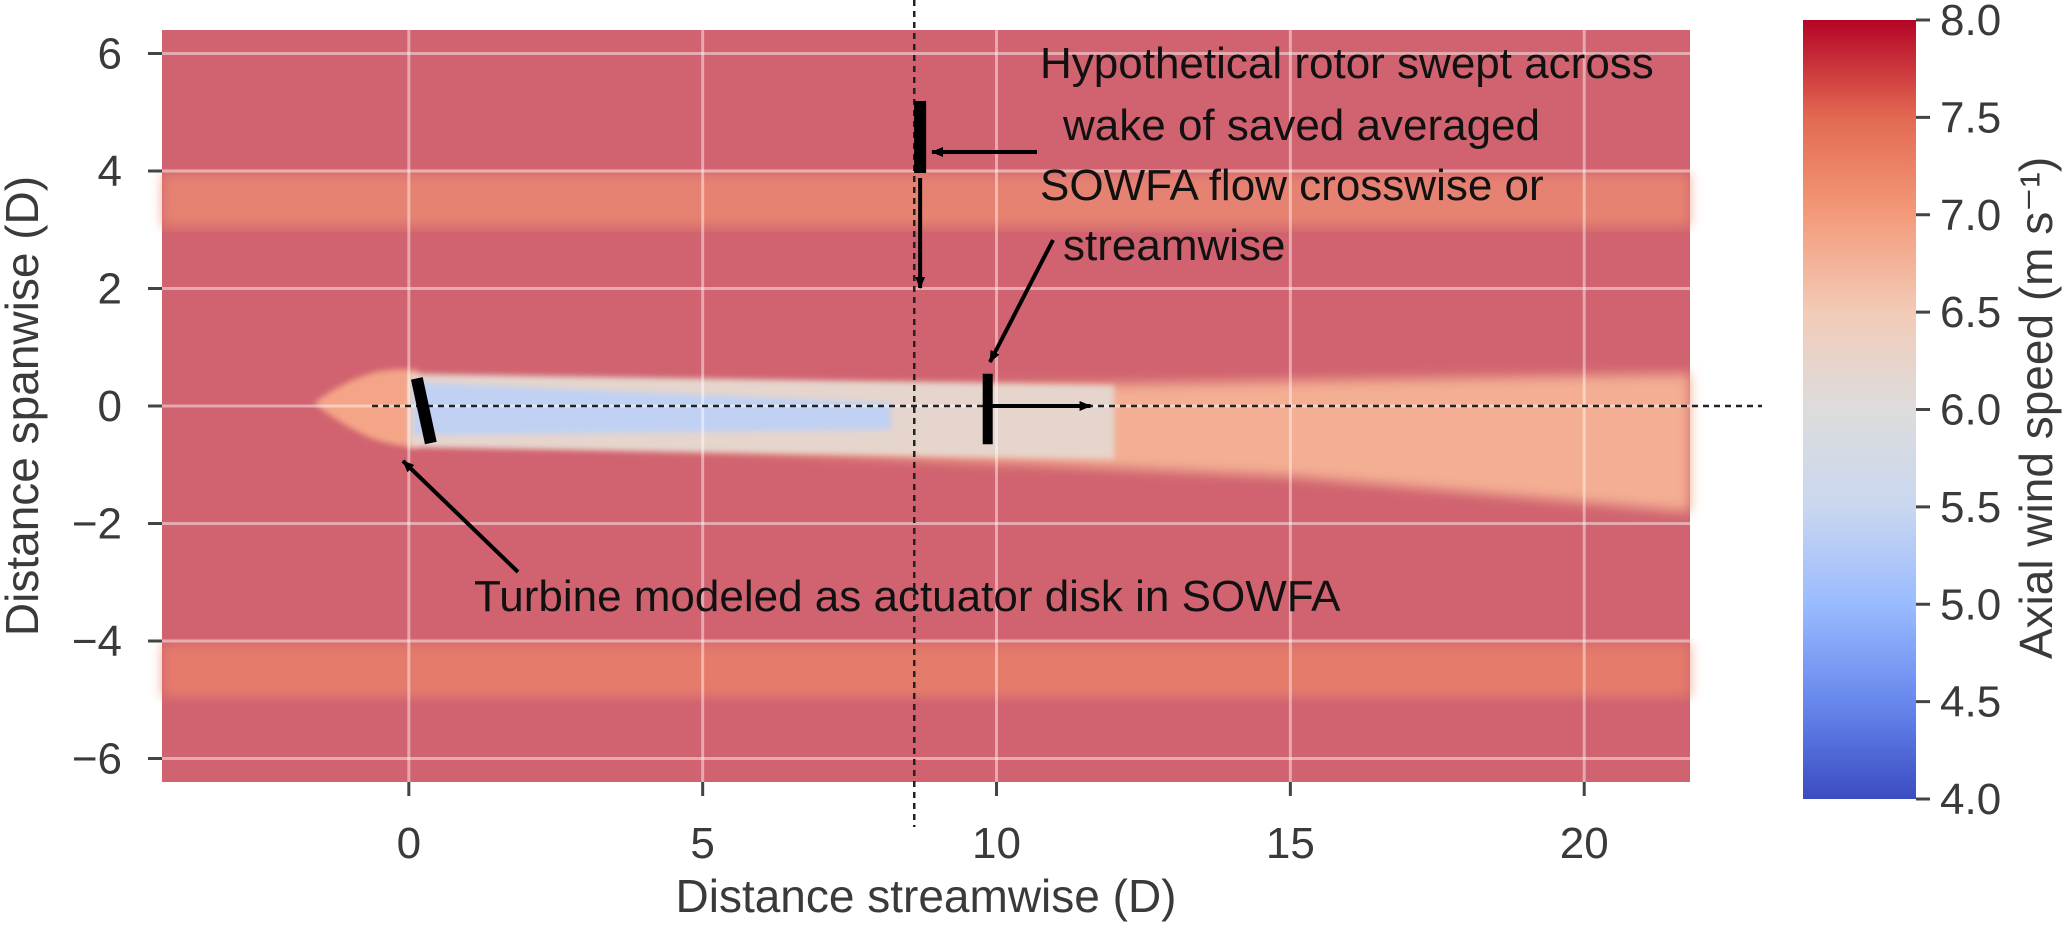 The height and width of the screenshot is (932, 2067). I want to click on arrow-to-streamwise-rotor, so click(1021, 301).